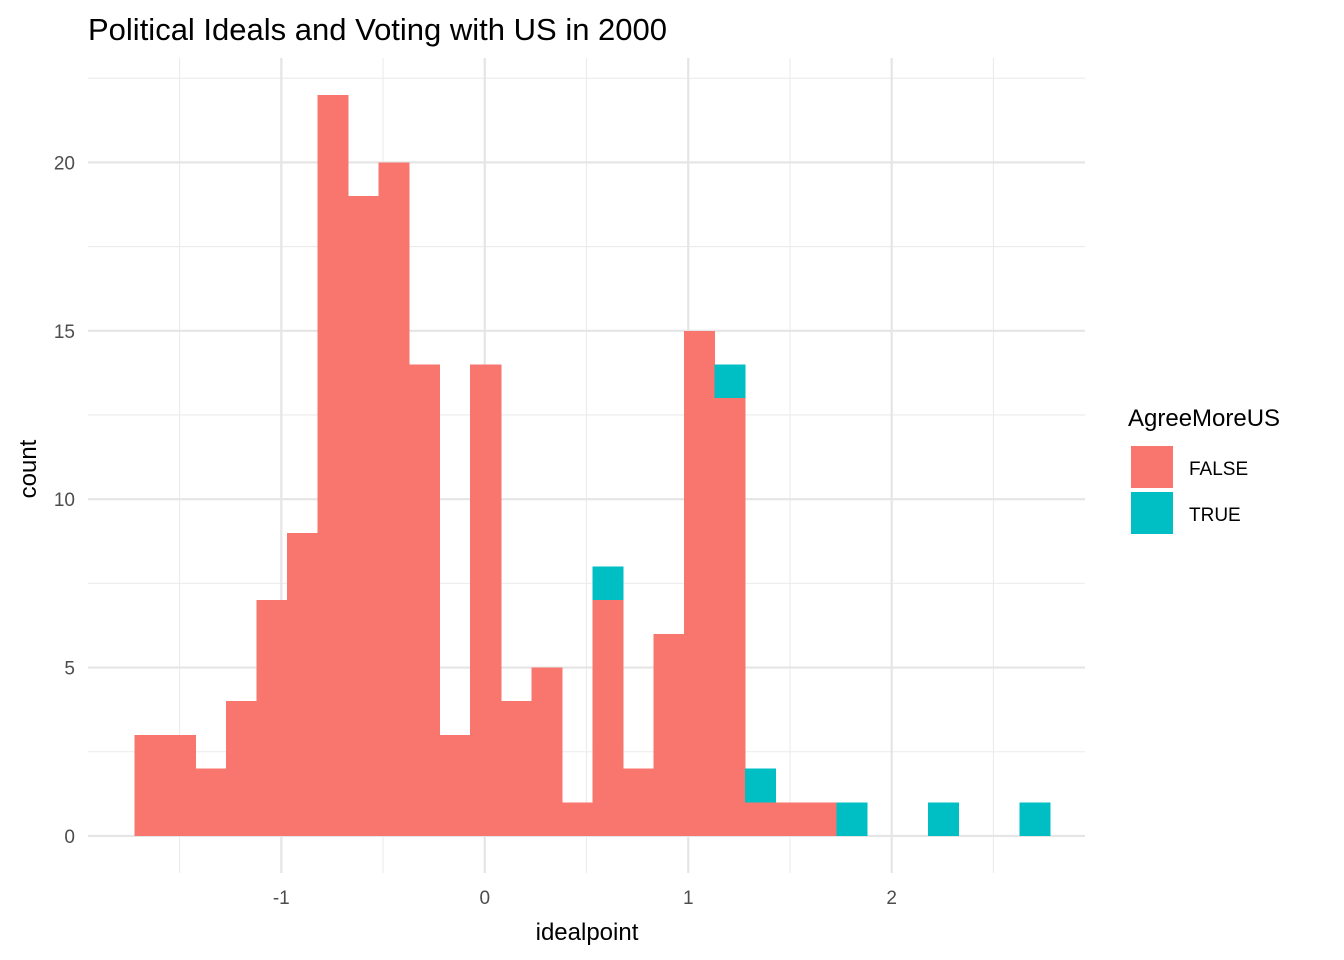  What do you see at coordinates (1218, 469) in the screenshot?
I see `legend-label-false: FALSE` at bounding box center [1218, 469].